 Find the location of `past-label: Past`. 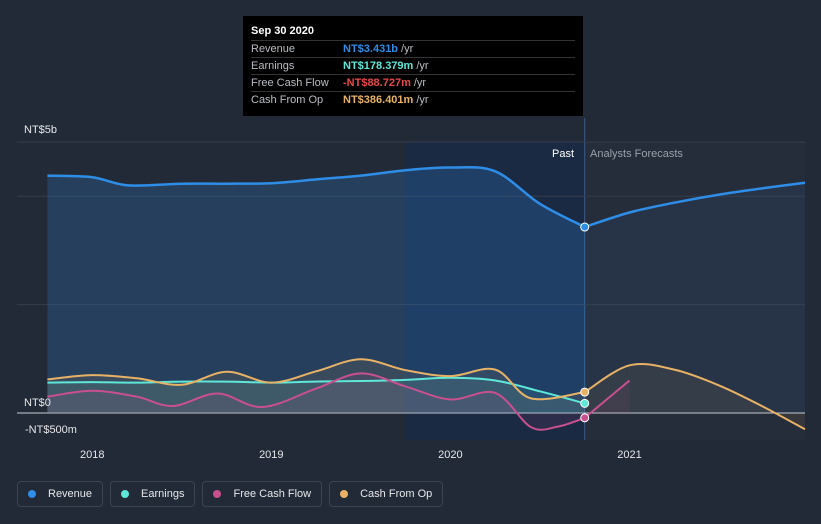

past-label: Past is located at coordinates (563, 154).